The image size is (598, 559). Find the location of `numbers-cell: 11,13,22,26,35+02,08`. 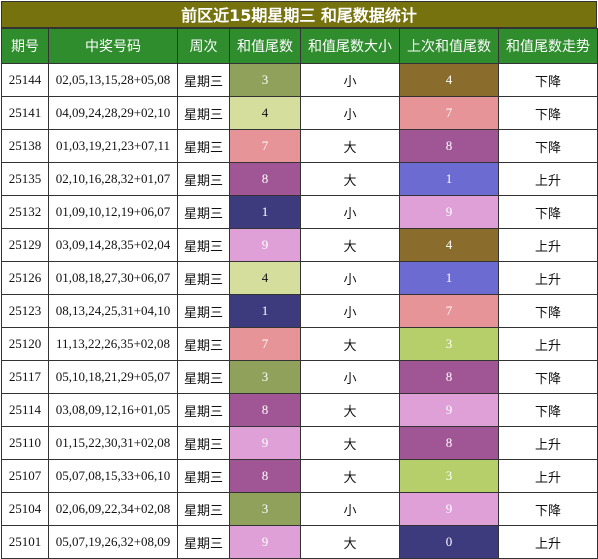

numbers-cell: 11,13,22,26,35+02,08 is located at coordinates (113, 344).